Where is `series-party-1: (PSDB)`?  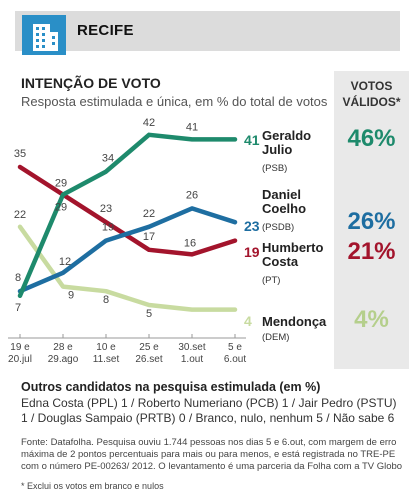 series-party-1: (PSDB) is located at coordinates (278, 227).